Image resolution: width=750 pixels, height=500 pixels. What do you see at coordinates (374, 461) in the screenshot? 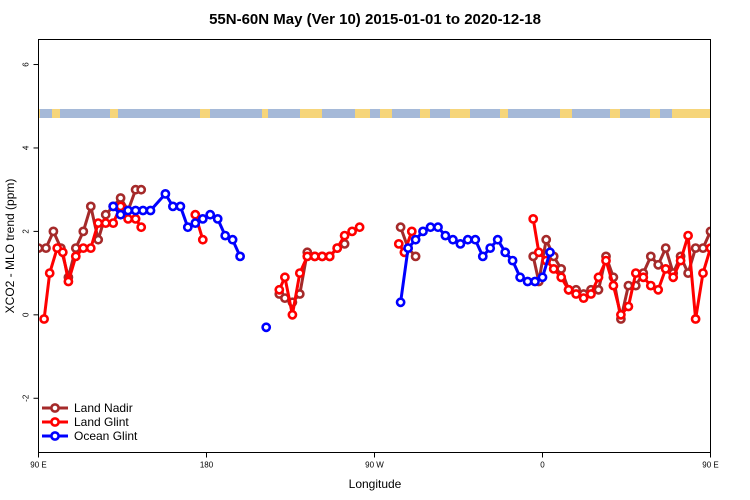
I see `x-axis: 90 E 180 90 W 0 90 E` at bounding box center [374, 461].